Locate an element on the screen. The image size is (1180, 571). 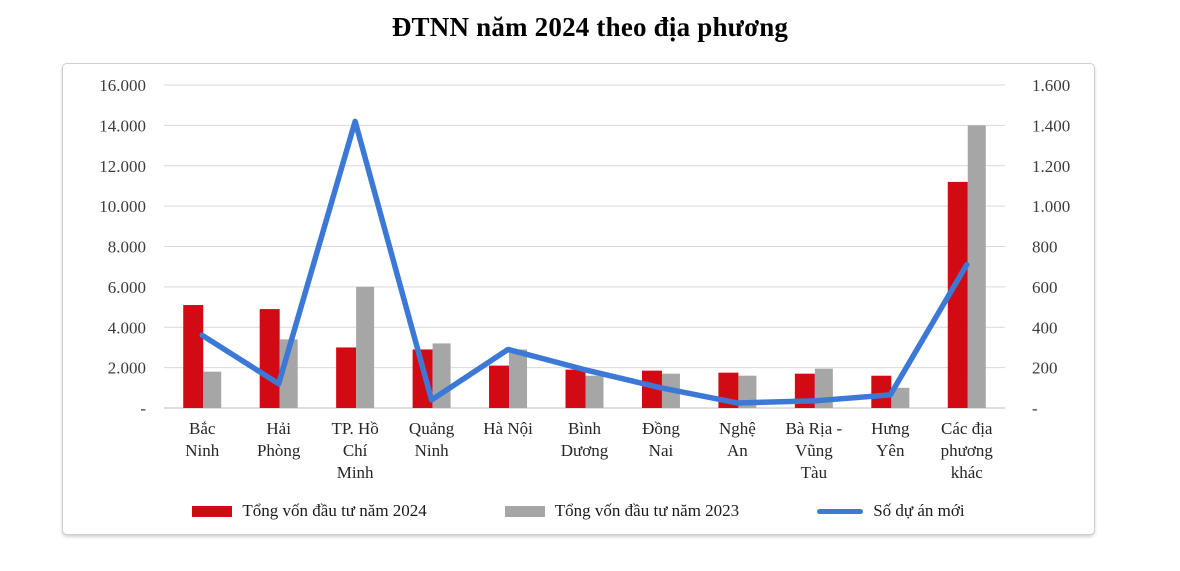
right-axis-tick: 1.400 is located at coordinates (1051, 125).